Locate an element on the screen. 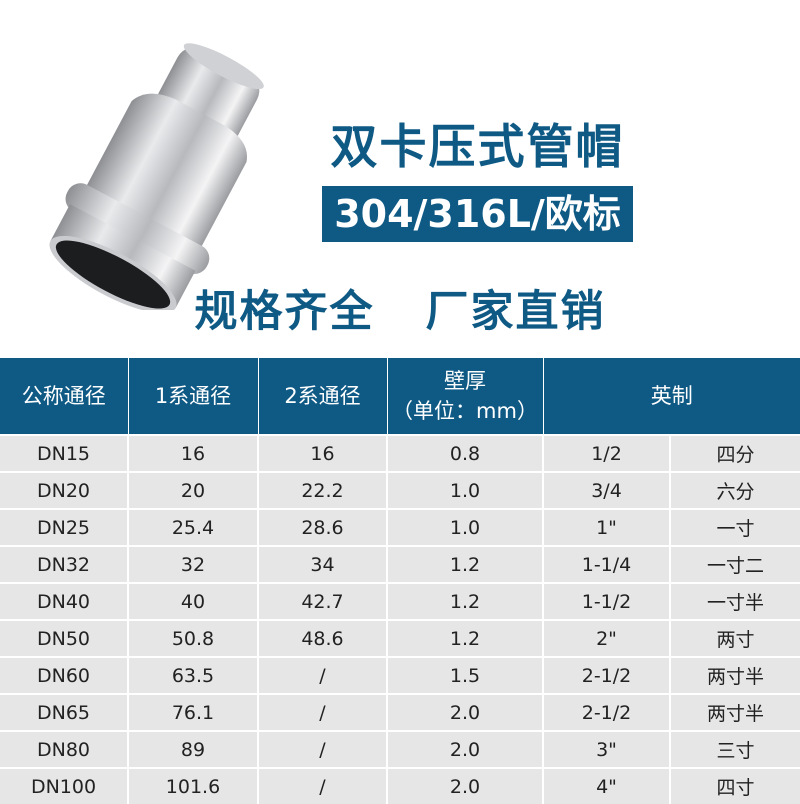 The width and height of the screenshot is (800, 804). header-nominal-diameter: 公称通径 is located at coordinates (64, 396).